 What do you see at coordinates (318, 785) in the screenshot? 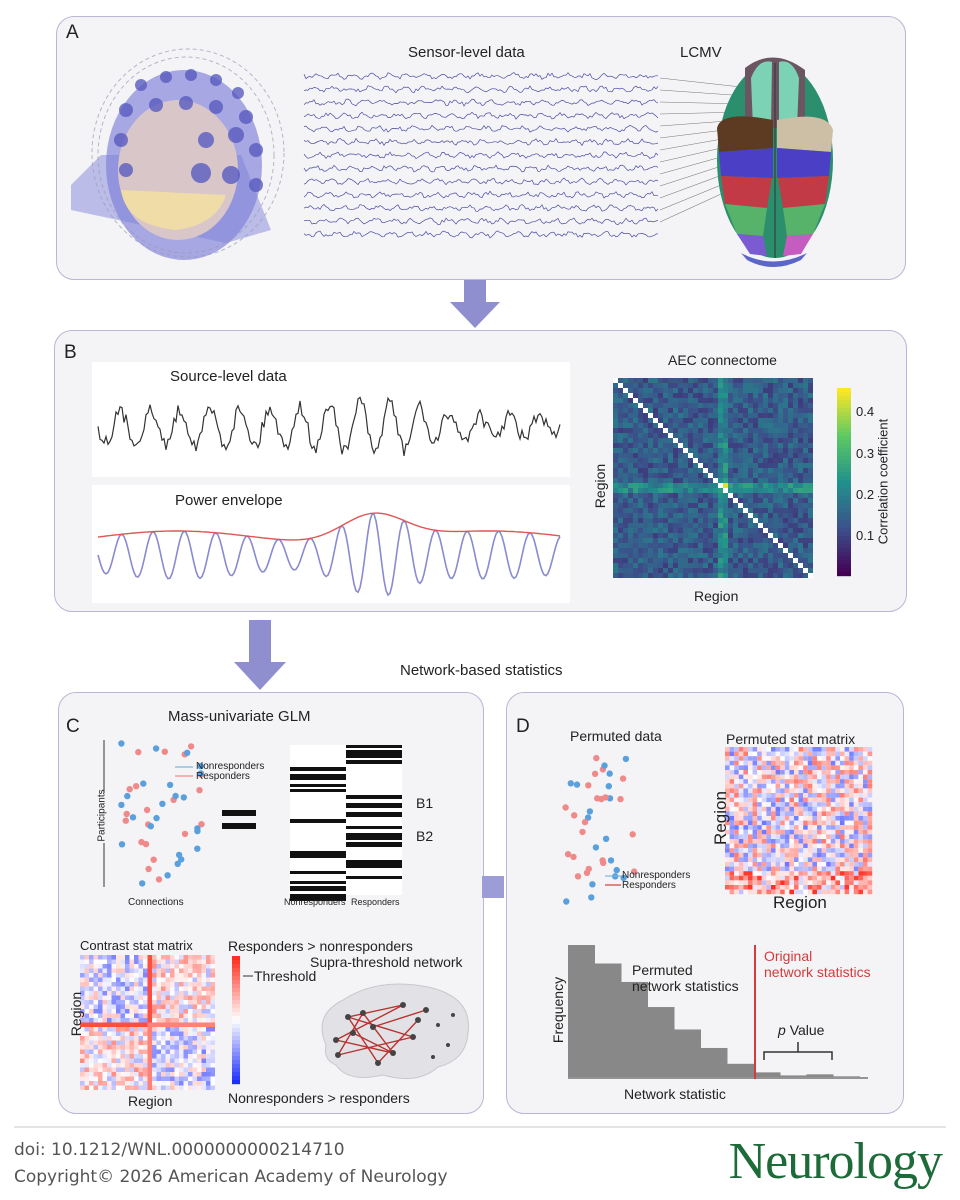
I see `design-bar` at bounding box center [318, 785].